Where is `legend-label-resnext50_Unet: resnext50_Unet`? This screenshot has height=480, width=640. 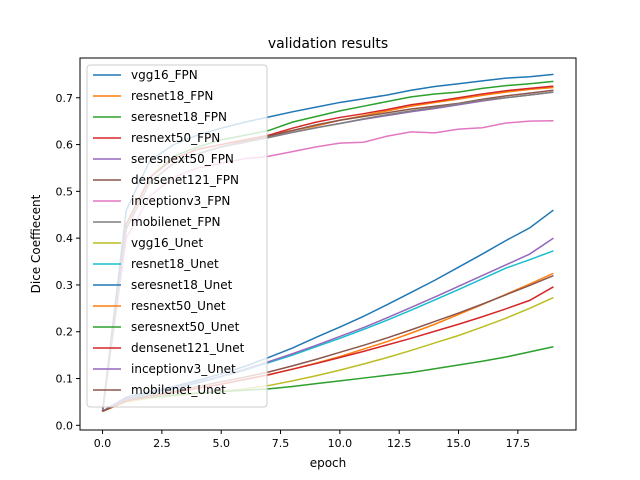
legend-label-resnext50_Unet: resnext50_Unet is located at coordinates (178, 306).